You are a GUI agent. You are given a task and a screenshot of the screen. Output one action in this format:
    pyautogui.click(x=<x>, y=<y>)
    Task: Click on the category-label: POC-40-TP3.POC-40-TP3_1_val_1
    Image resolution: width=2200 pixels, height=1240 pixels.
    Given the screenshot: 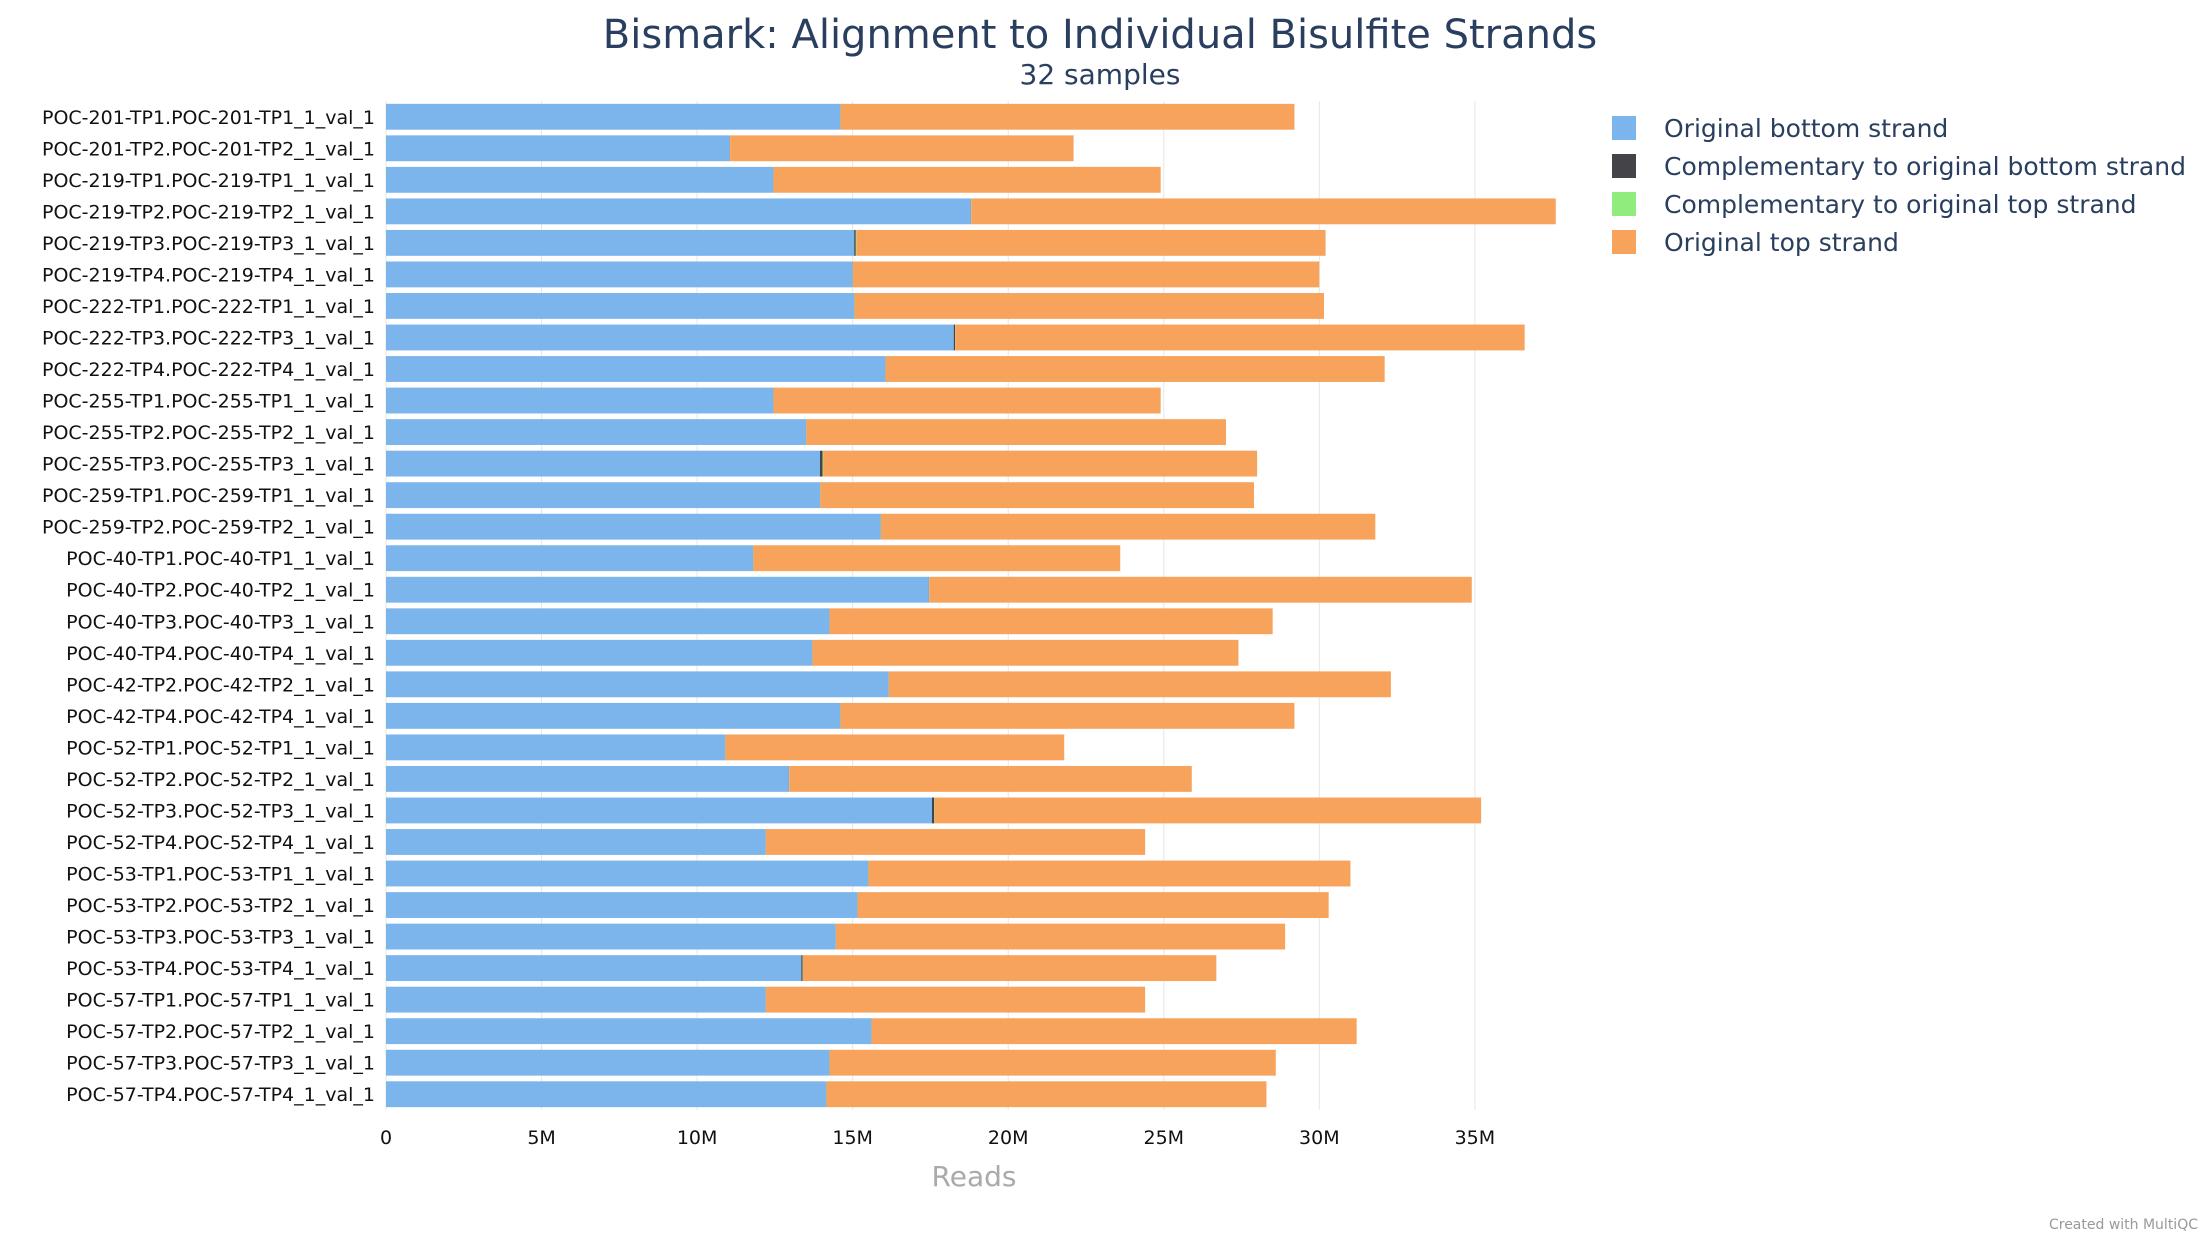 What is the action you would take?
    pyautogui.click(x=220, y=622)
    